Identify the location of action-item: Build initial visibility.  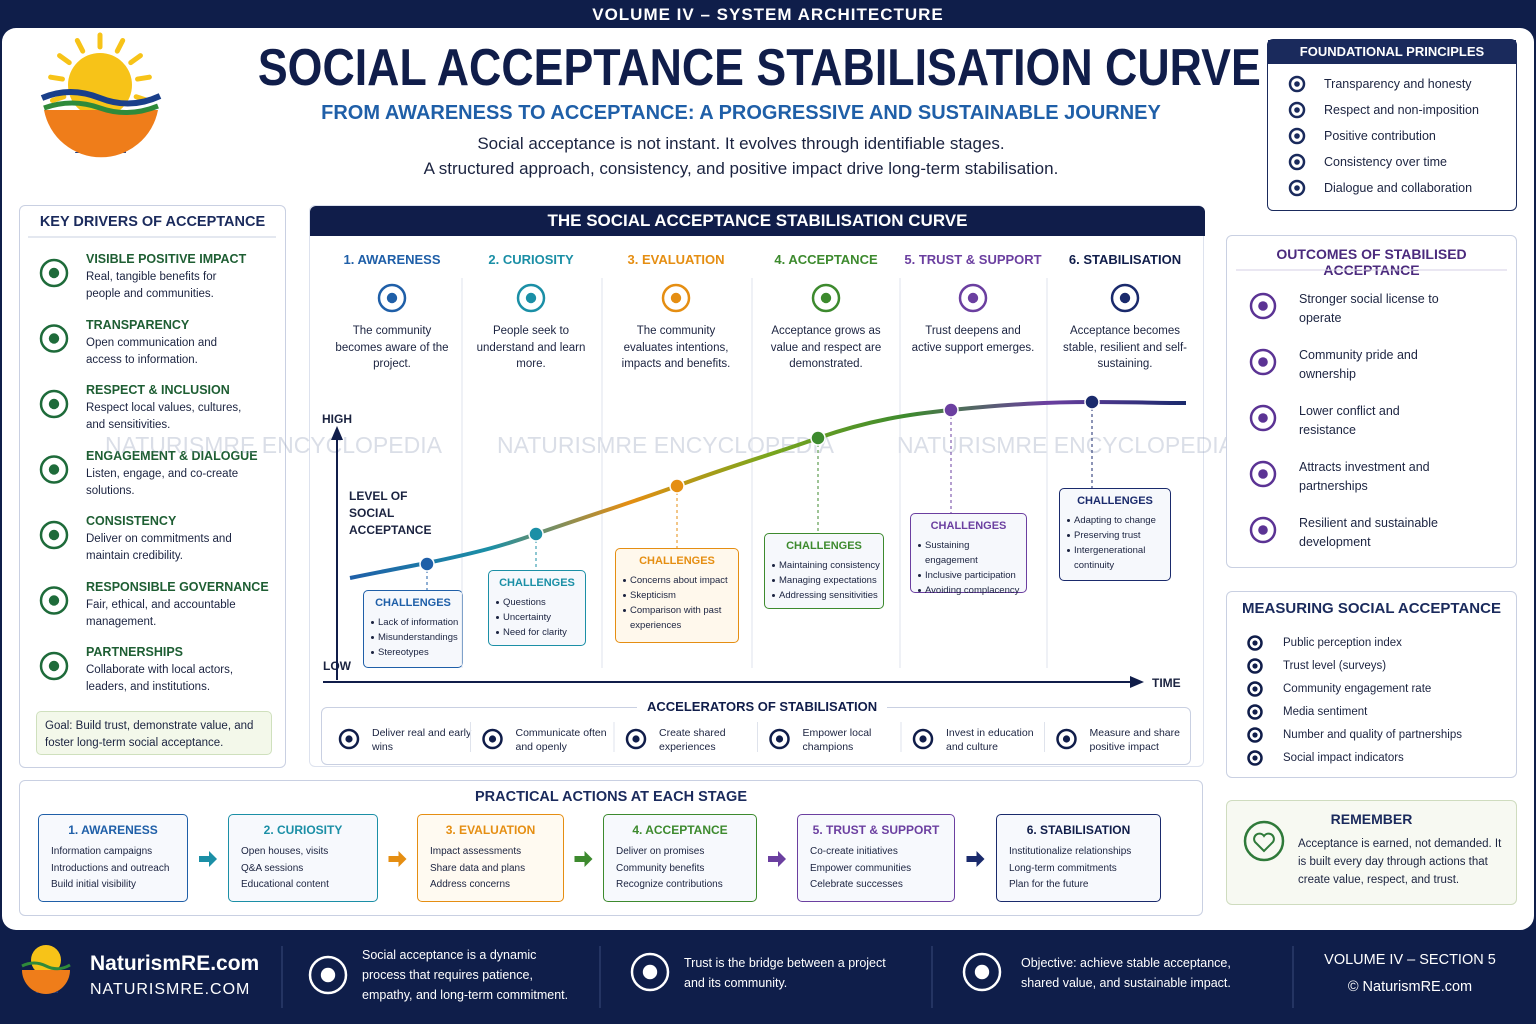
(94, 884).